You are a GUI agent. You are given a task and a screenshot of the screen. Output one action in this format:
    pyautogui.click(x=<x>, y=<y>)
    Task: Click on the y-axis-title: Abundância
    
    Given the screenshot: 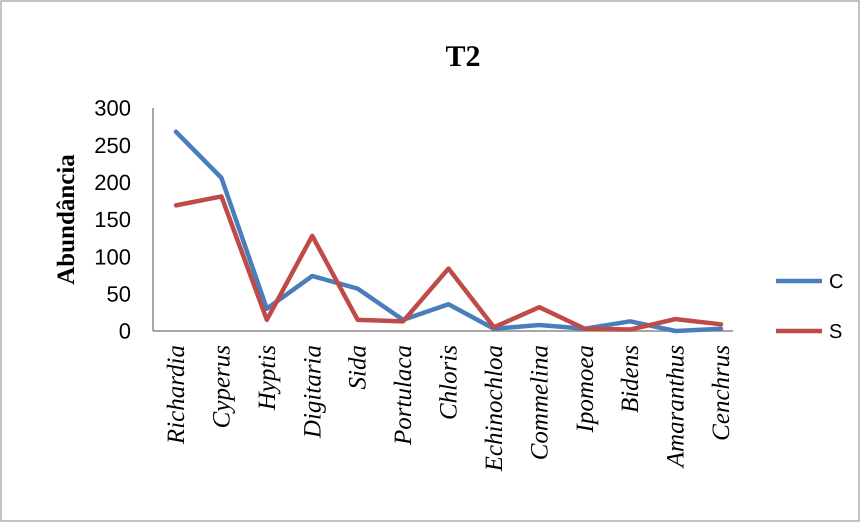 What is the action you would take?
    pyautogui.click(x=66, y=219)
    